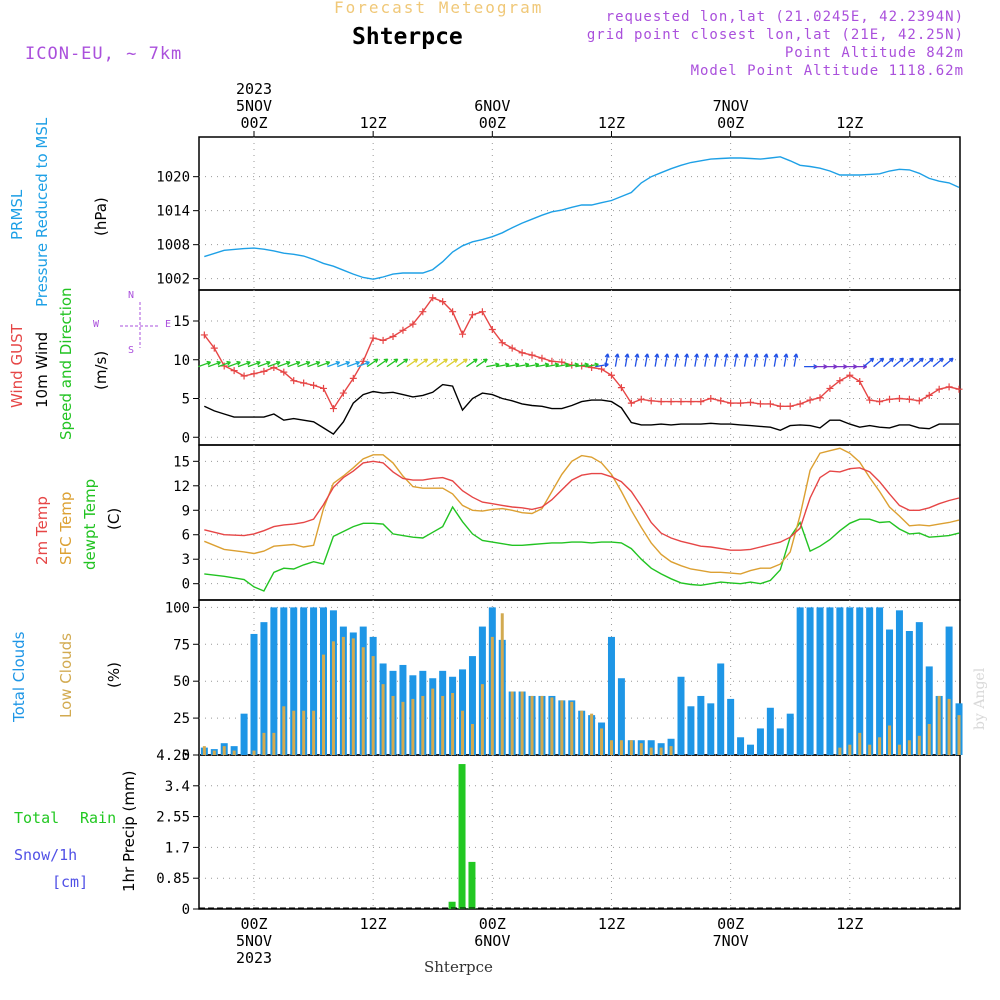 Image resolution: width=1000 pixels, height=1000 pixels. Describe the element at coordinates (66, 675) in the screenshot. I see `low-clouds-label: Low Clouds` at that location.